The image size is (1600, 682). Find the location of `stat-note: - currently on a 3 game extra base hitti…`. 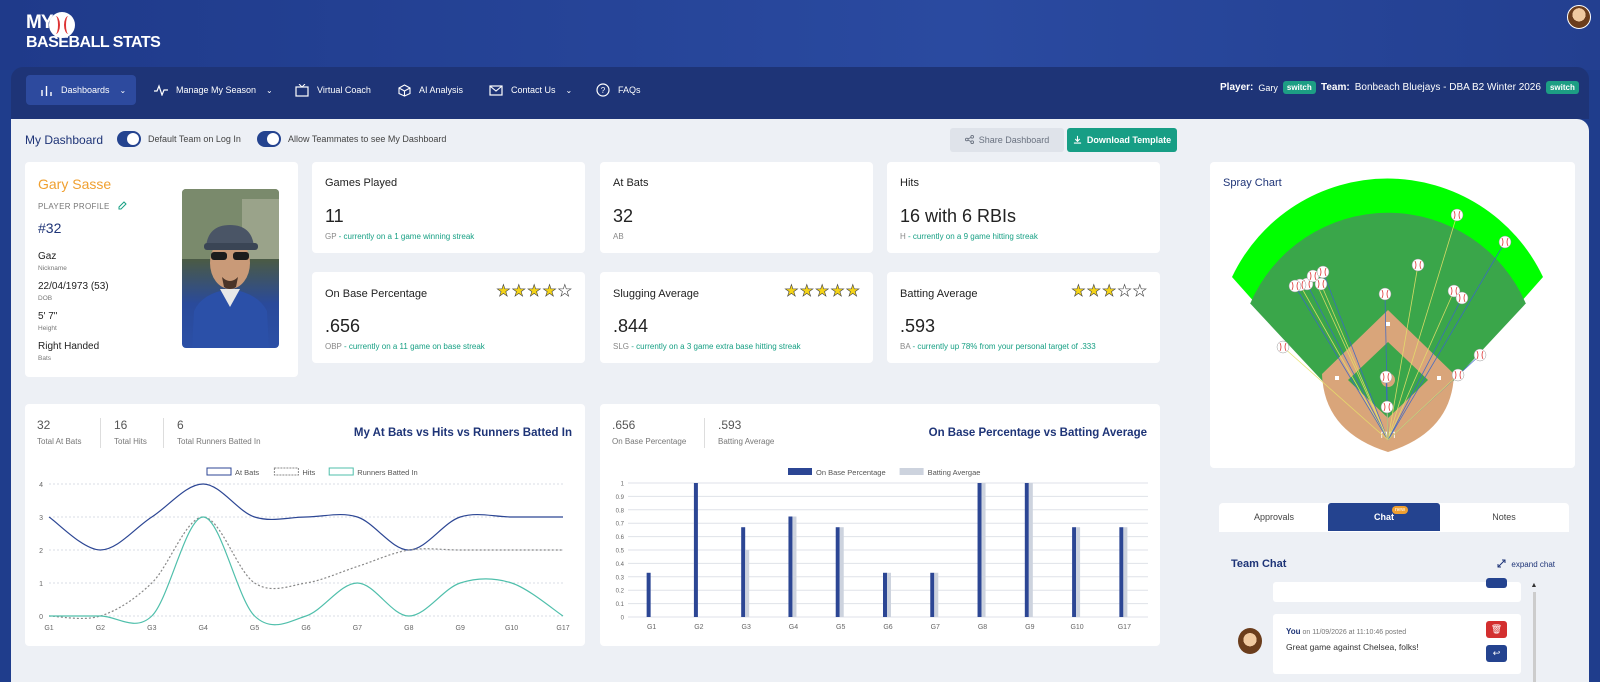

stat-note: - currently on a 3 game extra base hitti… is located at coordinates (715, 346).